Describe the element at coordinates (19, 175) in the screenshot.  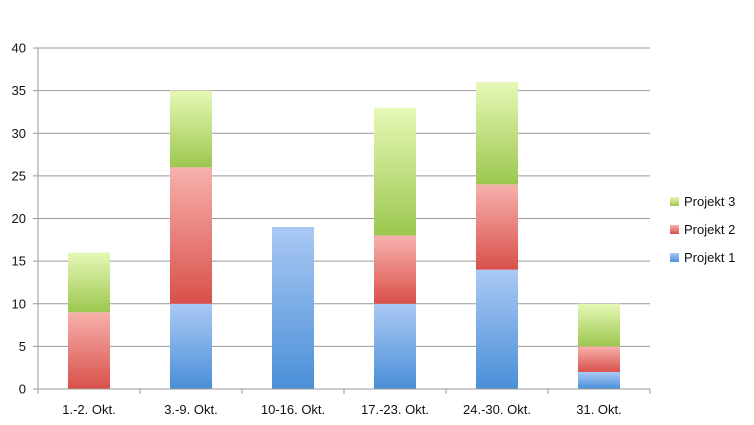
I see `y-tick-label: 25` at that location.